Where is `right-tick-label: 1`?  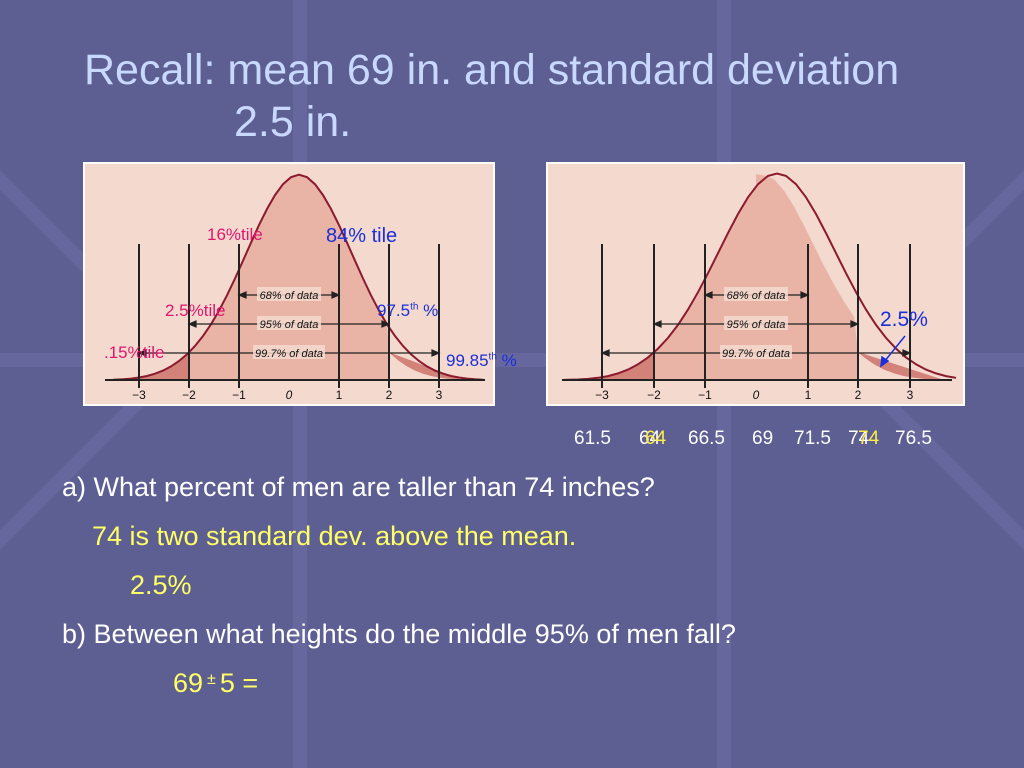 right-tick-label: 1 is located at coordinates (808, 395).